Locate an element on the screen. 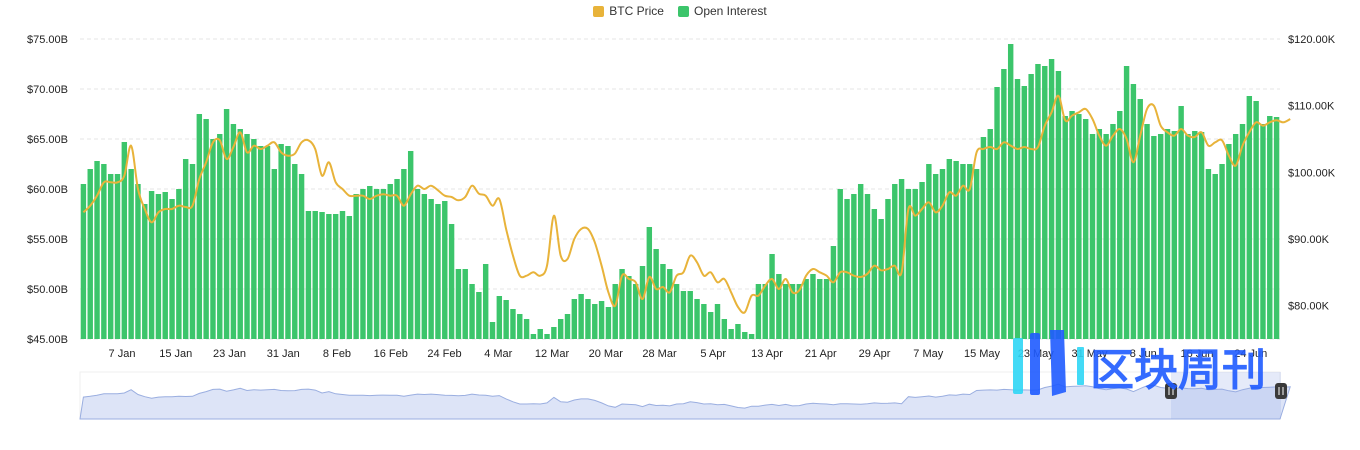 The height and width of the screenshot is (450, 1360). left-y-tick-label: $75.00B is located at coordinates (47, 40).